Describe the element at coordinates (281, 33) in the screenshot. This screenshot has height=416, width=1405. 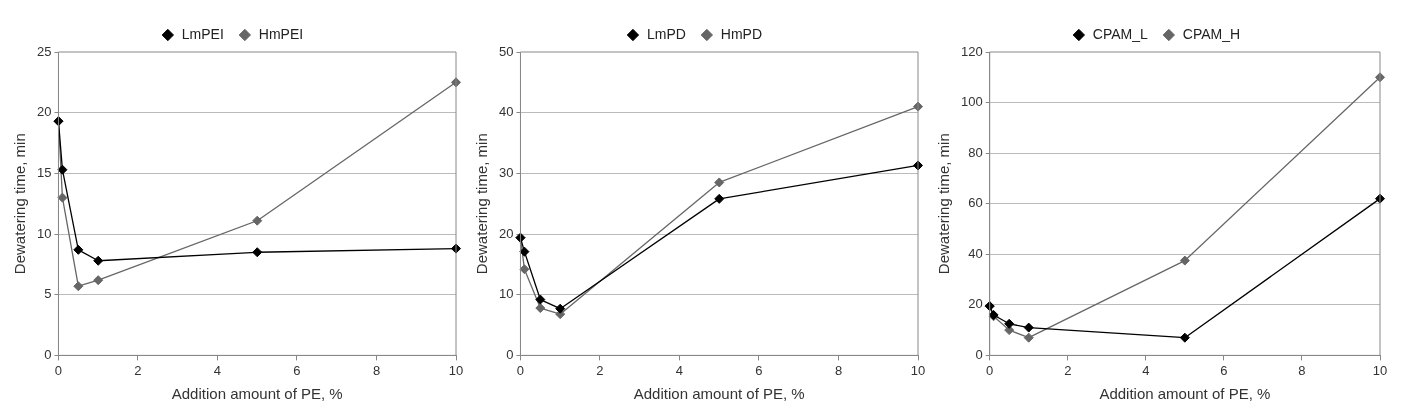
I see `legend-label: HmPEI` at that location.